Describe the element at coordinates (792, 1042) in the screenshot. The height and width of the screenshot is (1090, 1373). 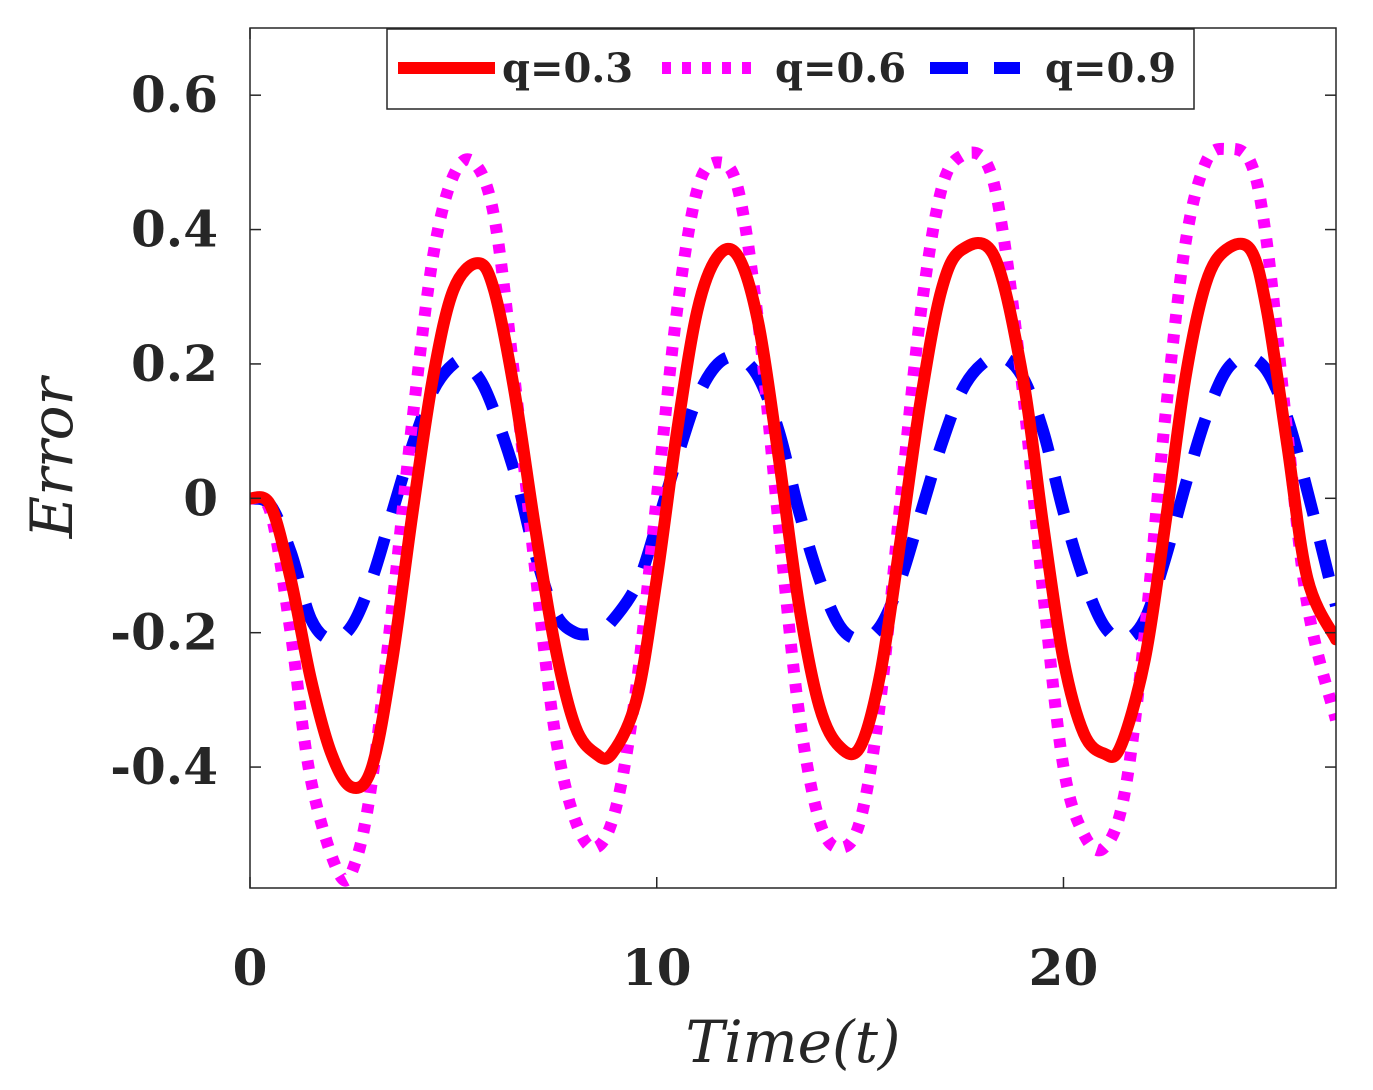
I see `x-axis-title: Time(t)` at that location.